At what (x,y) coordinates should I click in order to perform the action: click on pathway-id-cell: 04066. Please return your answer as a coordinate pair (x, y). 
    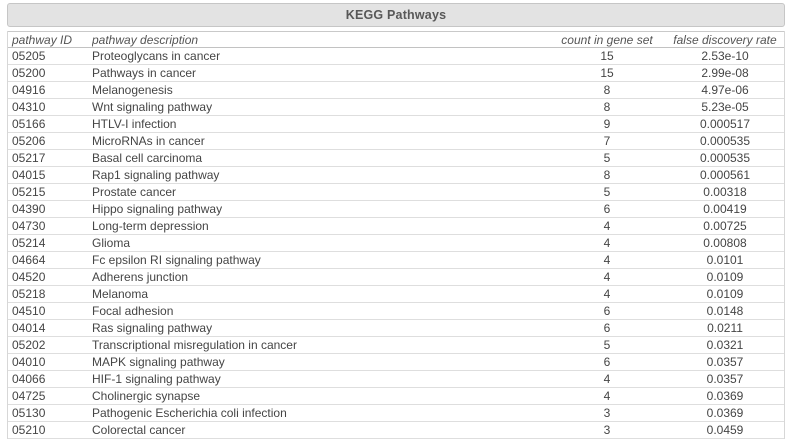
    Looking at the image, I should click on (29, 379).